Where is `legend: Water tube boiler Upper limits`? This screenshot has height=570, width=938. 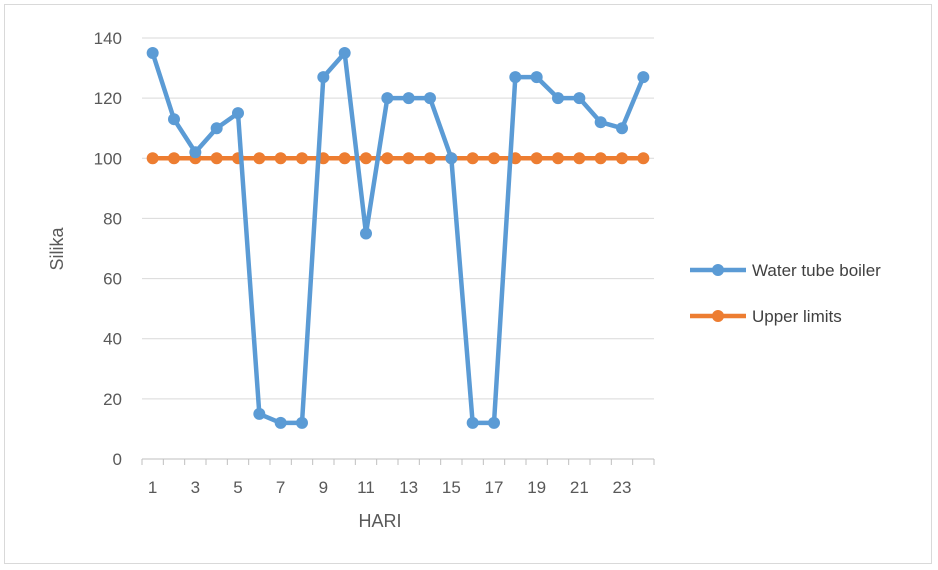
legend: Water tube boiler Upper limits is located at coordinates (785, 293).